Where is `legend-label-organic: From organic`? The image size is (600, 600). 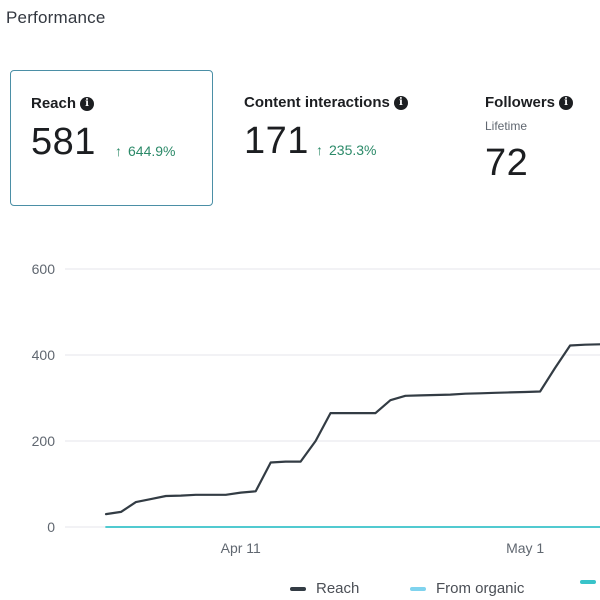 legend-label-organic: From organic is located at coordinates (480, 588).